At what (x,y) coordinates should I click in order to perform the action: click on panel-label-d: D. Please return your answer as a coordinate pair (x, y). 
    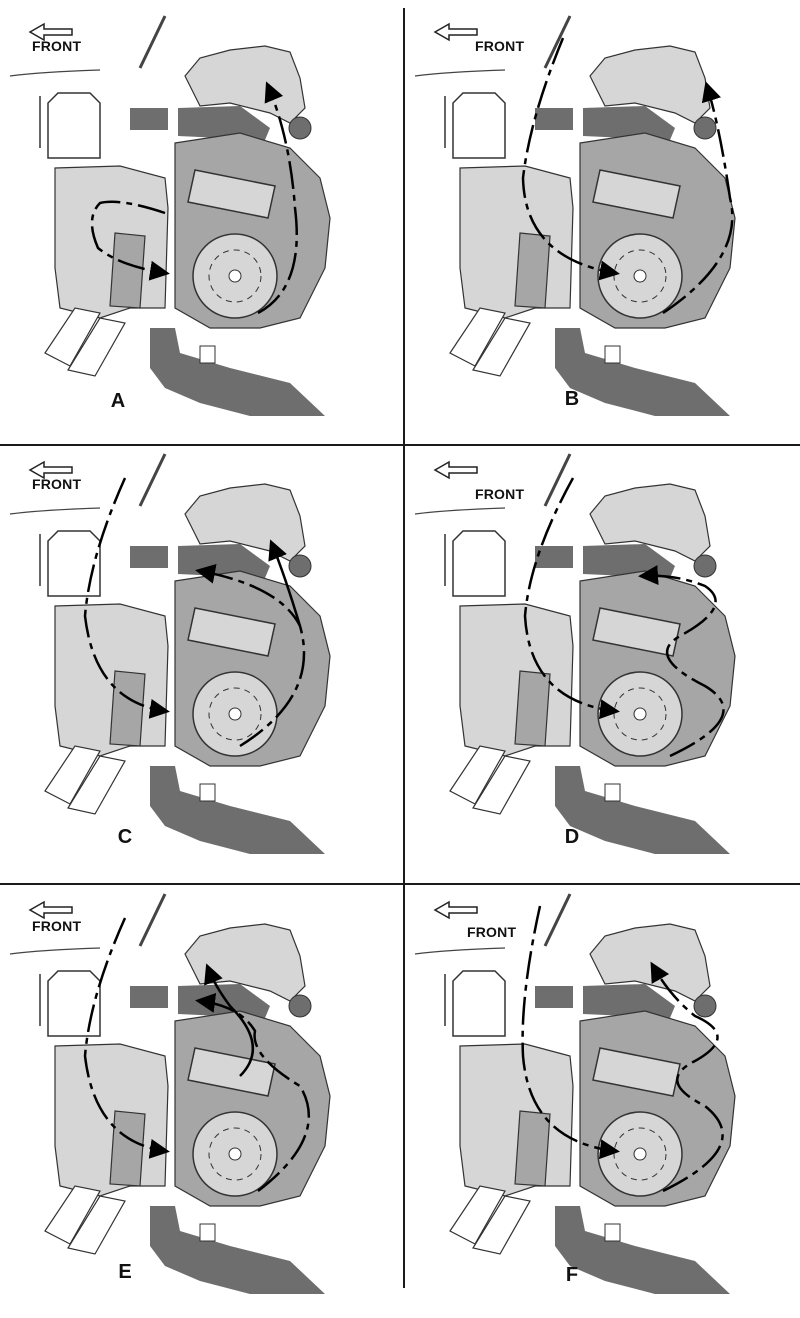
    Looking at the image, I should click on (572, 837).